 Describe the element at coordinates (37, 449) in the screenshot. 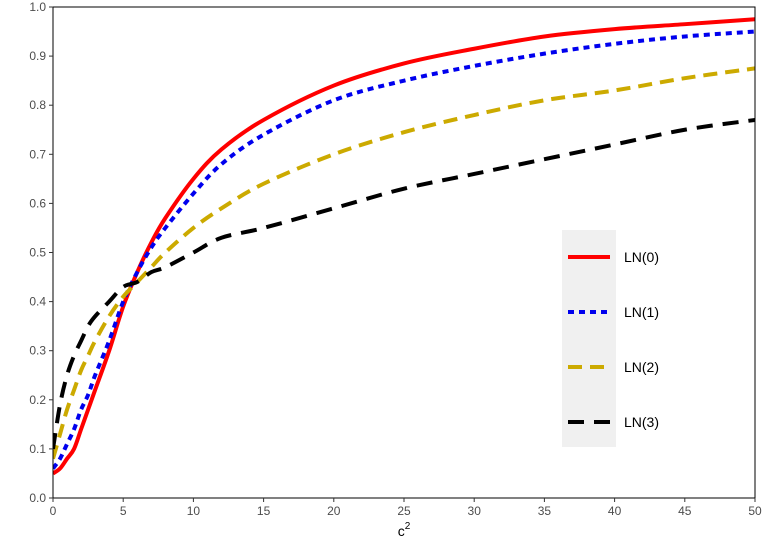

I see `y-tick-label: 0.1` at that location.